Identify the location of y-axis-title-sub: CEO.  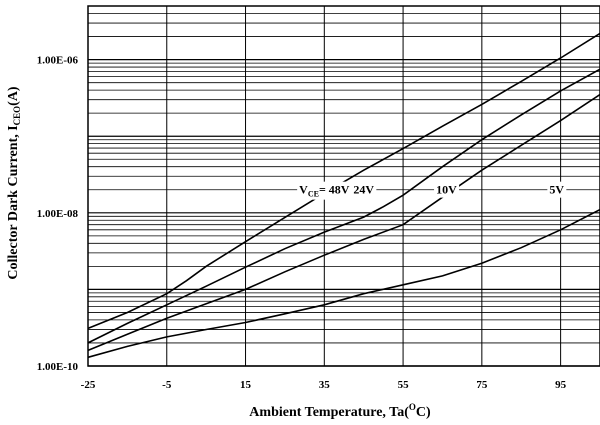
(17, 116).